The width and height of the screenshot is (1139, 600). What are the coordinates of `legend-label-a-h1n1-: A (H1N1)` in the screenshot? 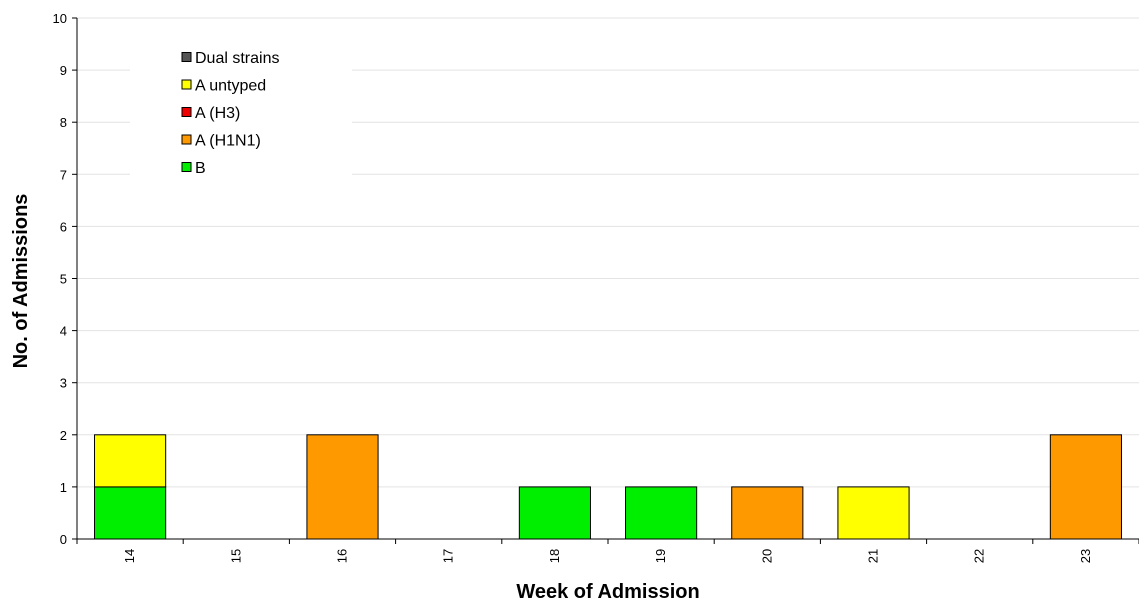 It's located at (228, 141).